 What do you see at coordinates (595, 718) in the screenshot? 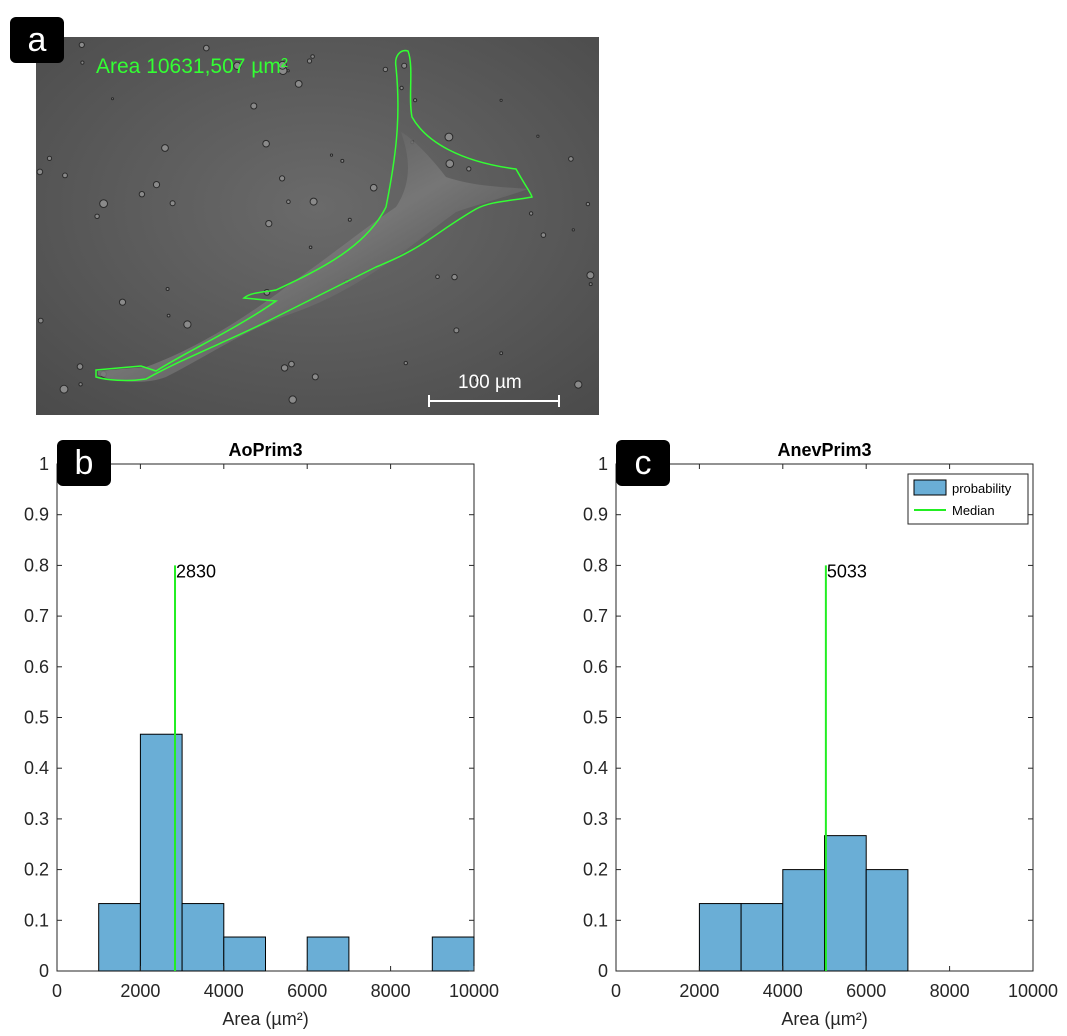
I see `y-tick-label: 0.5` at bounding box center [595, 718].